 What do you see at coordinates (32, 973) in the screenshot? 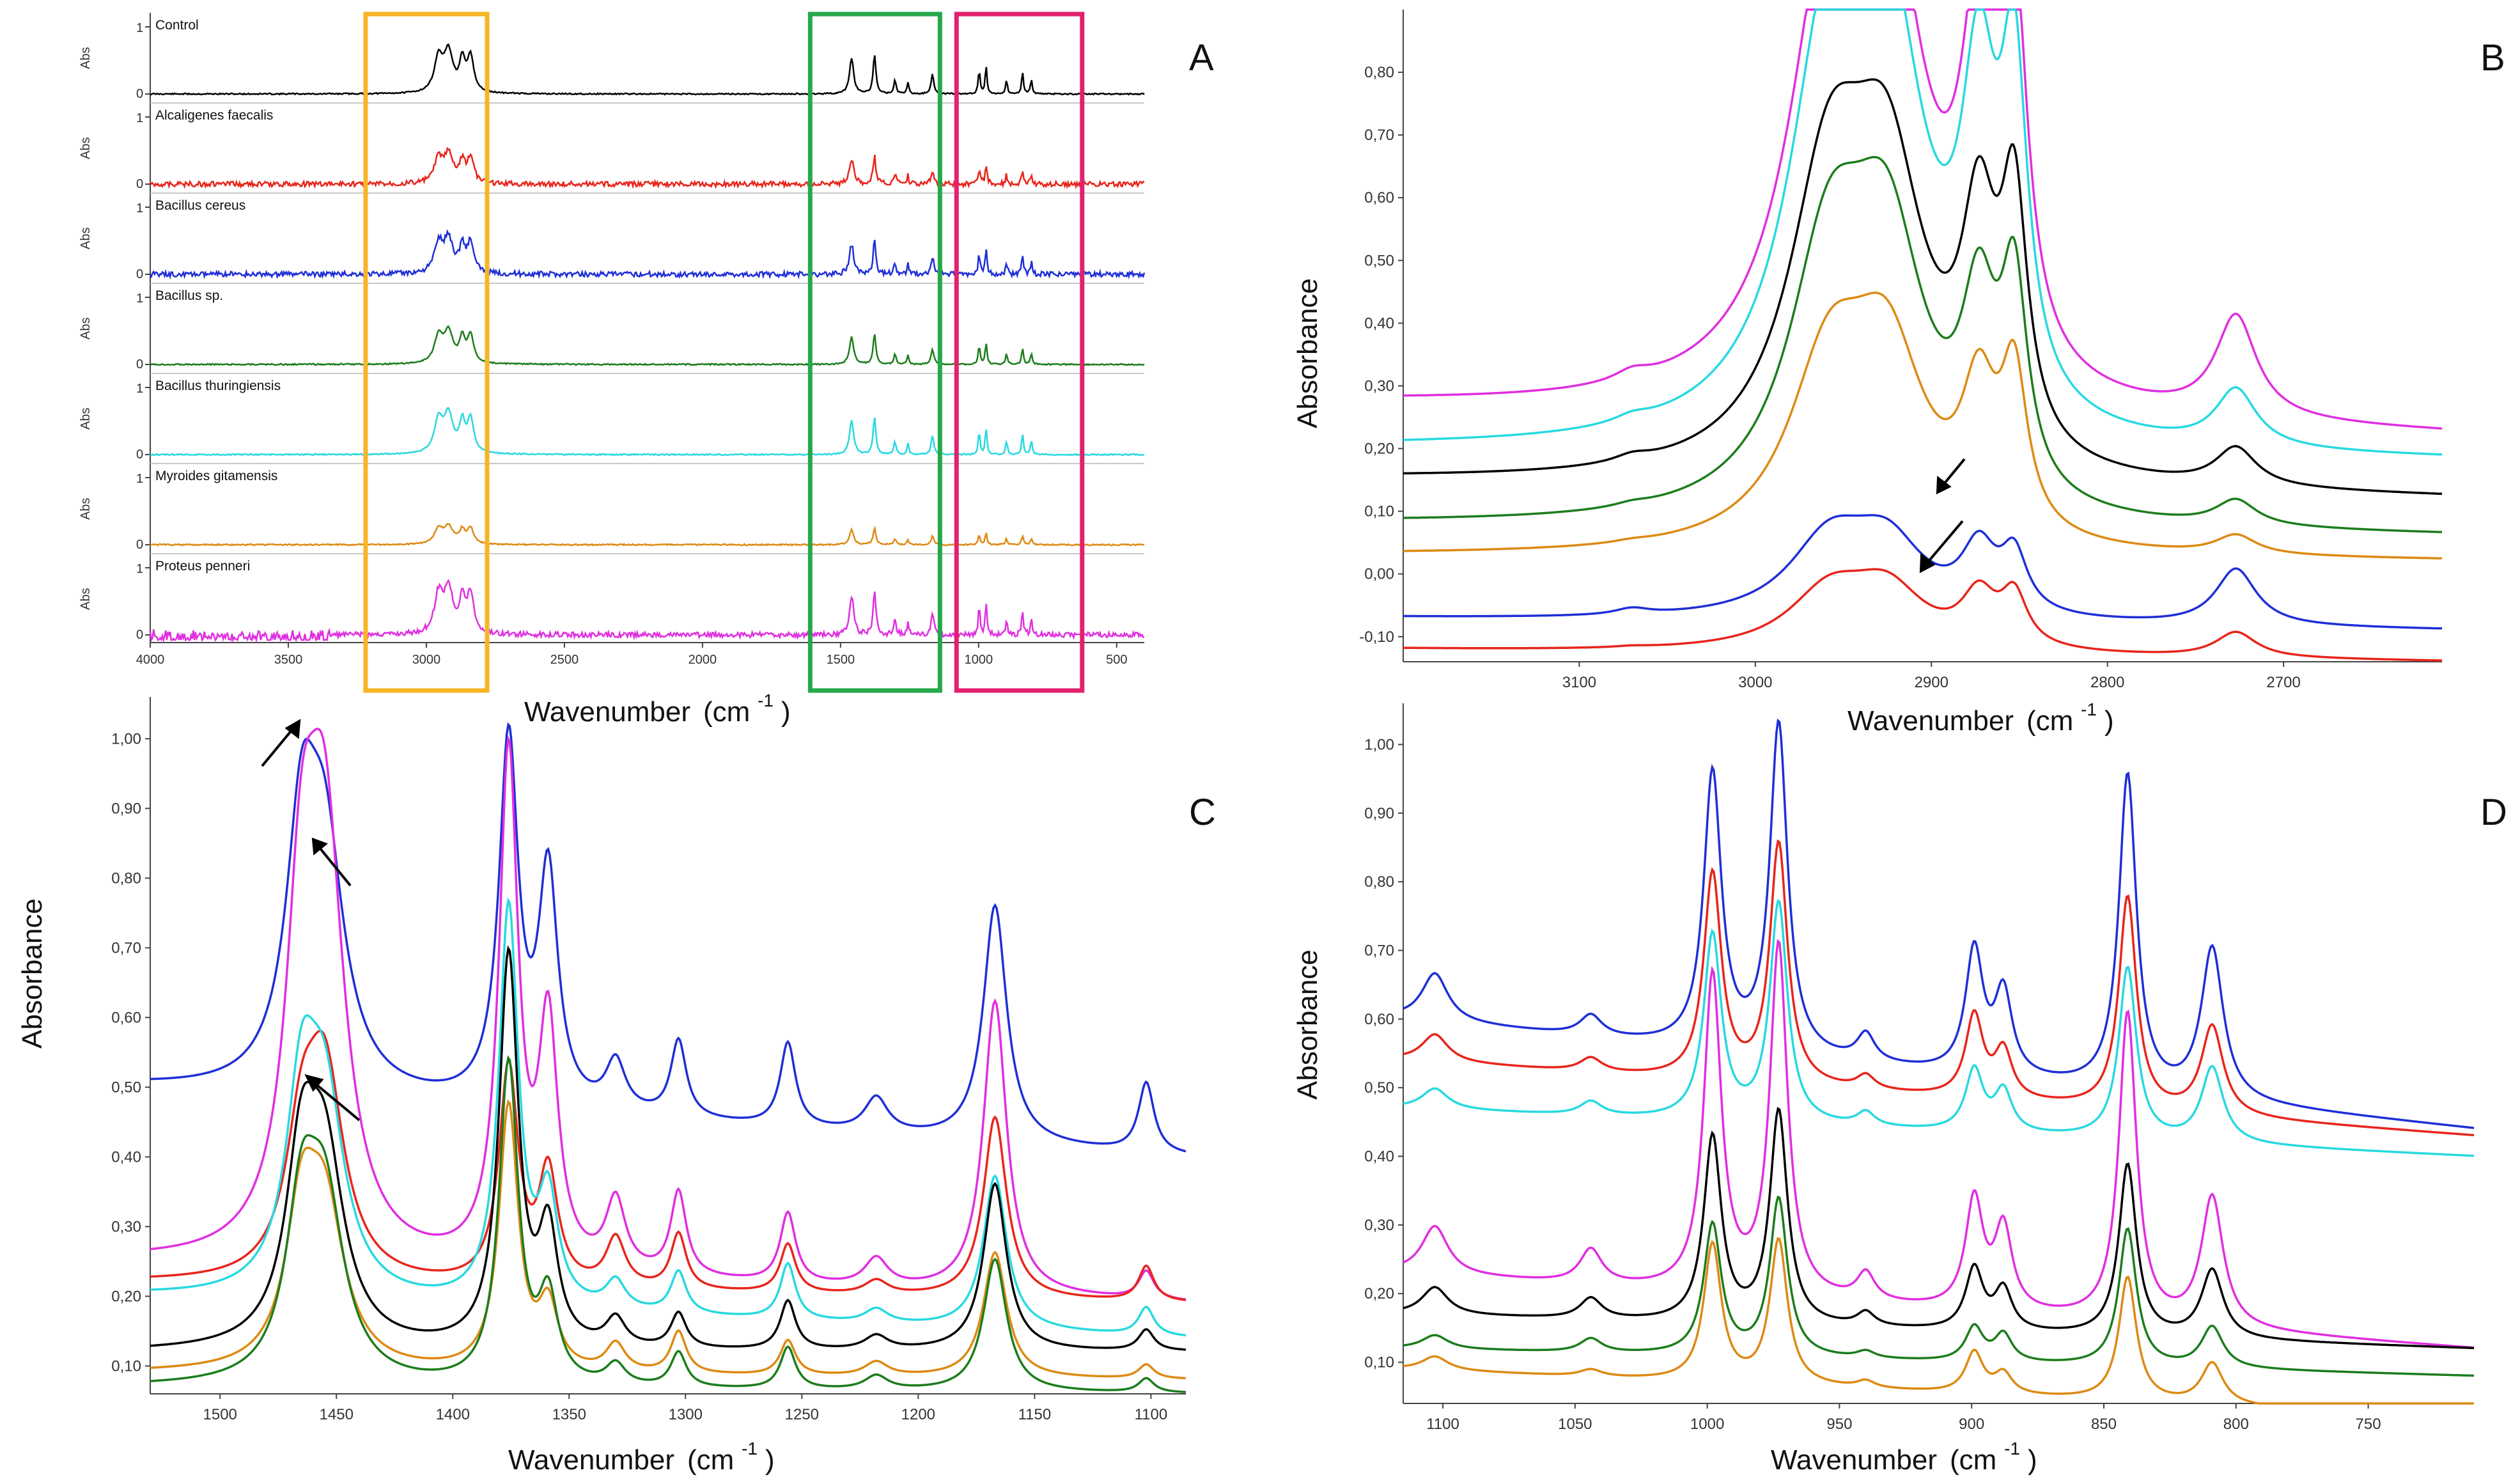
I see `panel-c-ylabel: Absorbance` at bounding box center [32, 973].